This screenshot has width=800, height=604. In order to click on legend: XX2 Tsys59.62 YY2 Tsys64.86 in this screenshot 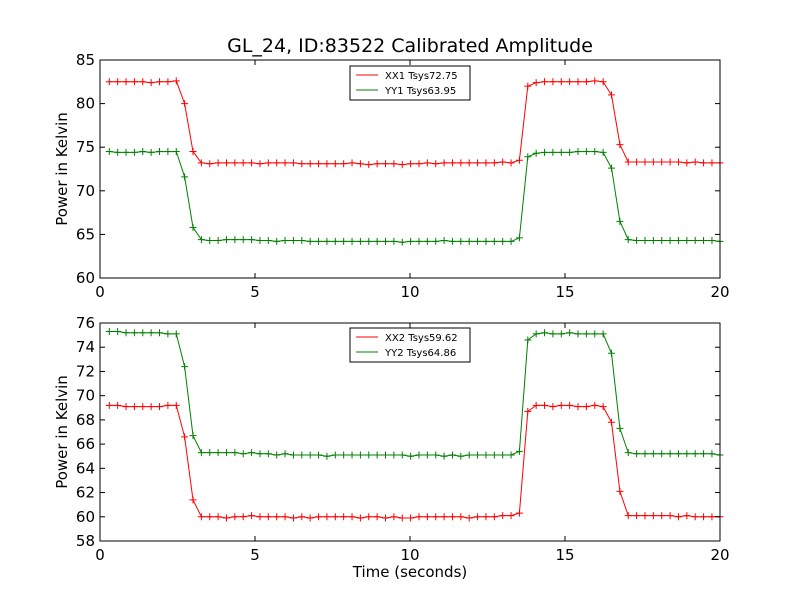, I will do `click(410, 345)`.